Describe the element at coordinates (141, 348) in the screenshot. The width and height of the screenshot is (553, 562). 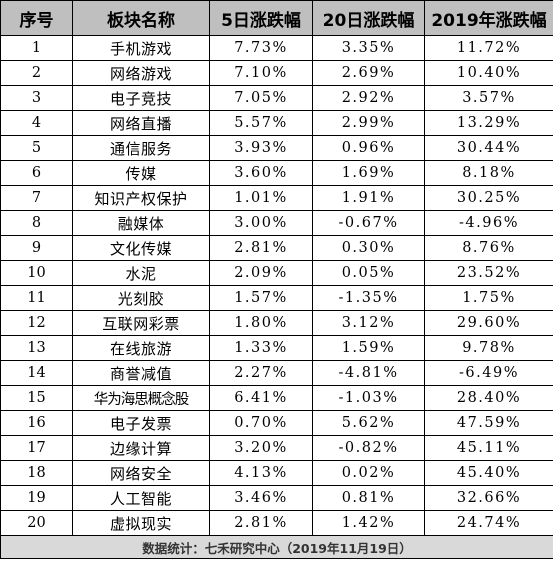
I see `sector-name: 在线旅游` at that location.